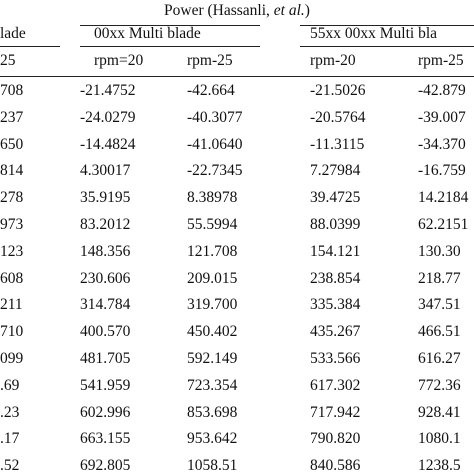 Image resolution: width=474 pixels, height=475 pixels. Describe the element at coordinates (12, 144) in the screenshot. I see `table-cell: 650` at that location.